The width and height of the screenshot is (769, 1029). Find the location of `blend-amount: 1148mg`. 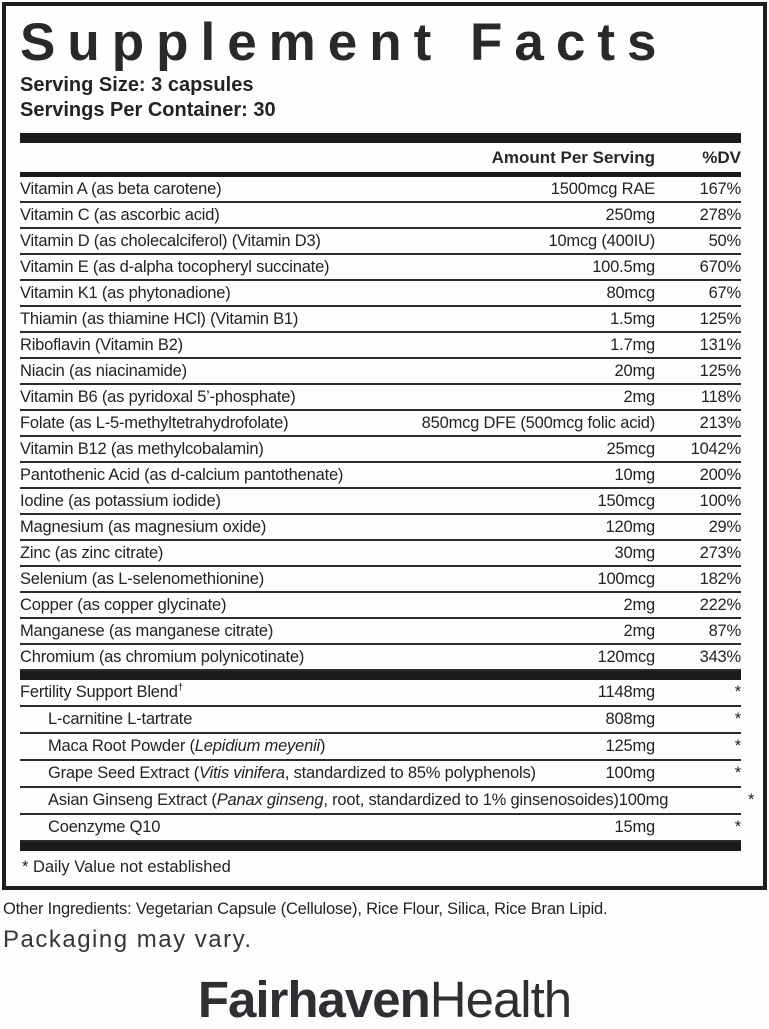

blend-amount: 1148mg is located at coordinates (626, 692).